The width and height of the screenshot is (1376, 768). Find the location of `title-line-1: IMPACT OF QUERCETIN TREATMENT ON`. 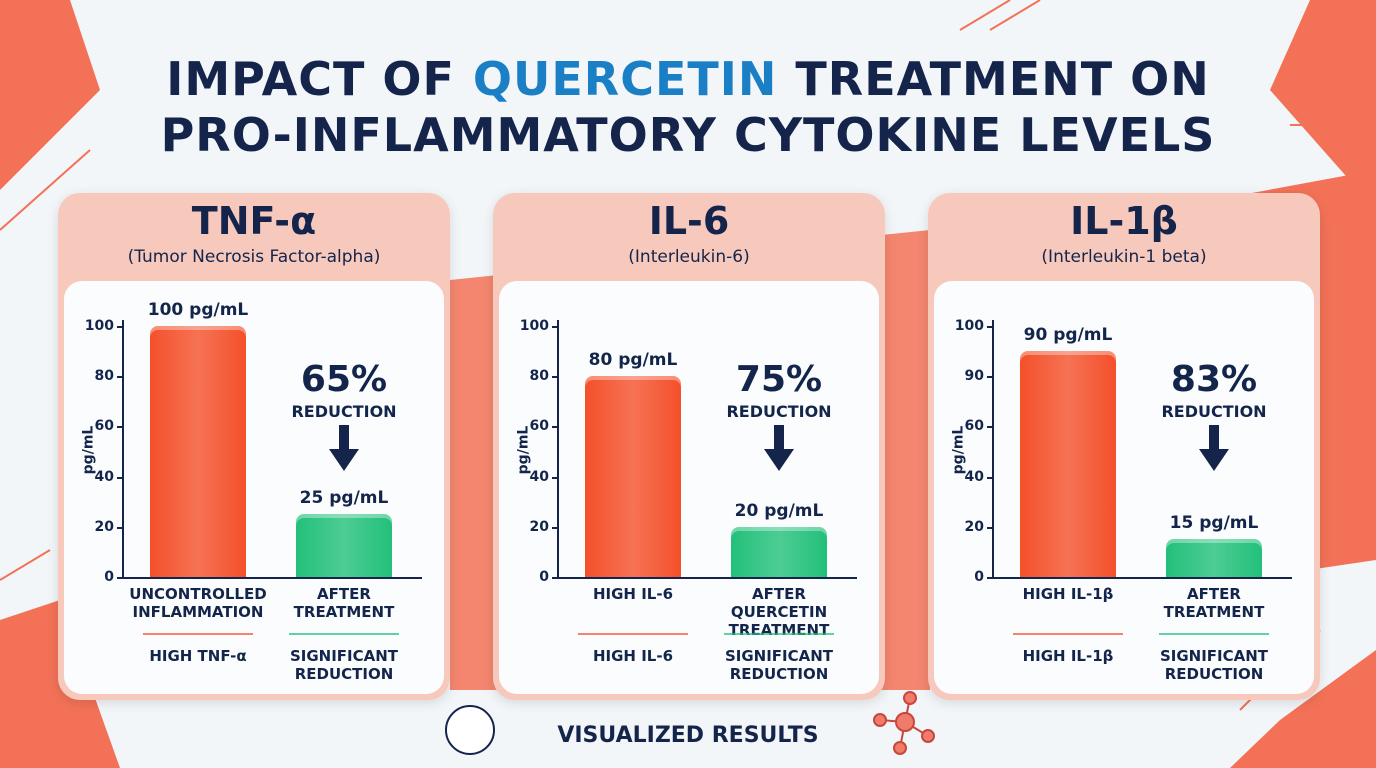

title-line-1: IMPACT OF QUERCETIN TREATMENT ON is located at coordinates (688, 79).